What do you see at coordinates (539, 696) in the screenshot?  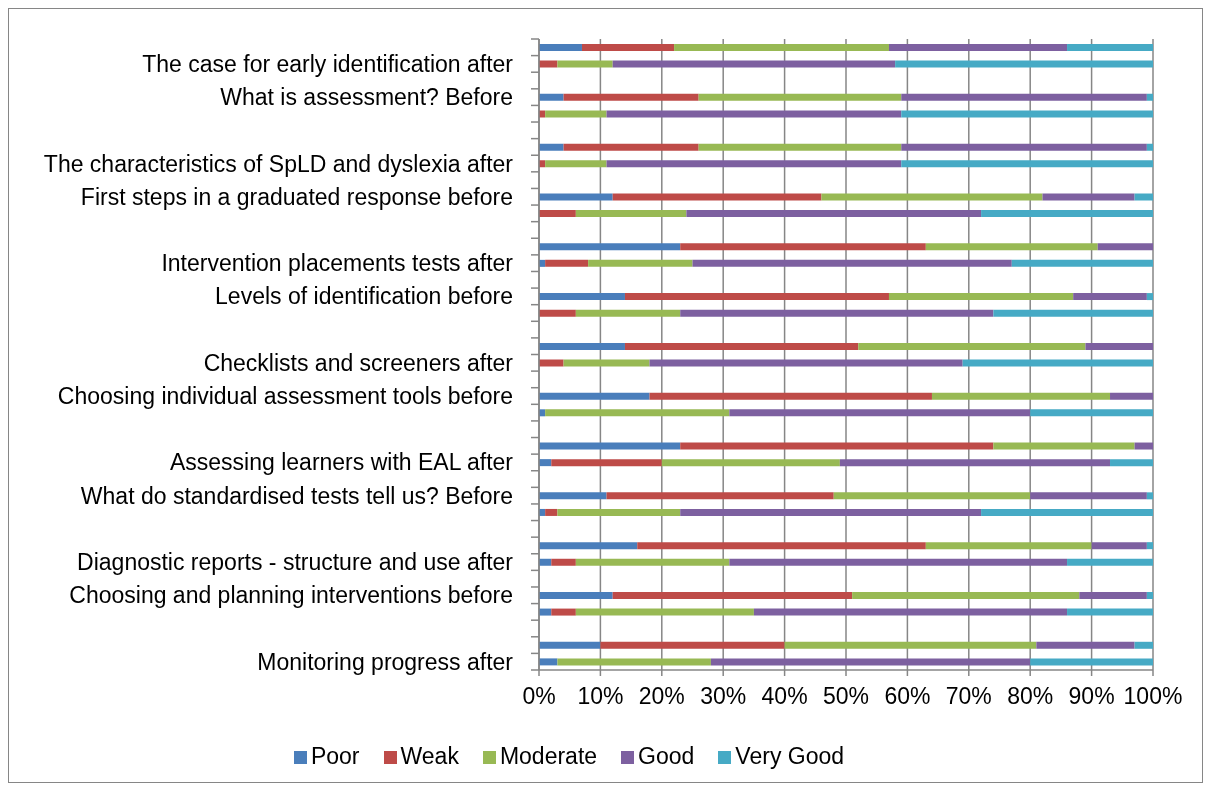 I see `x-tick-label: 0%` at bounding box center [539, 696].